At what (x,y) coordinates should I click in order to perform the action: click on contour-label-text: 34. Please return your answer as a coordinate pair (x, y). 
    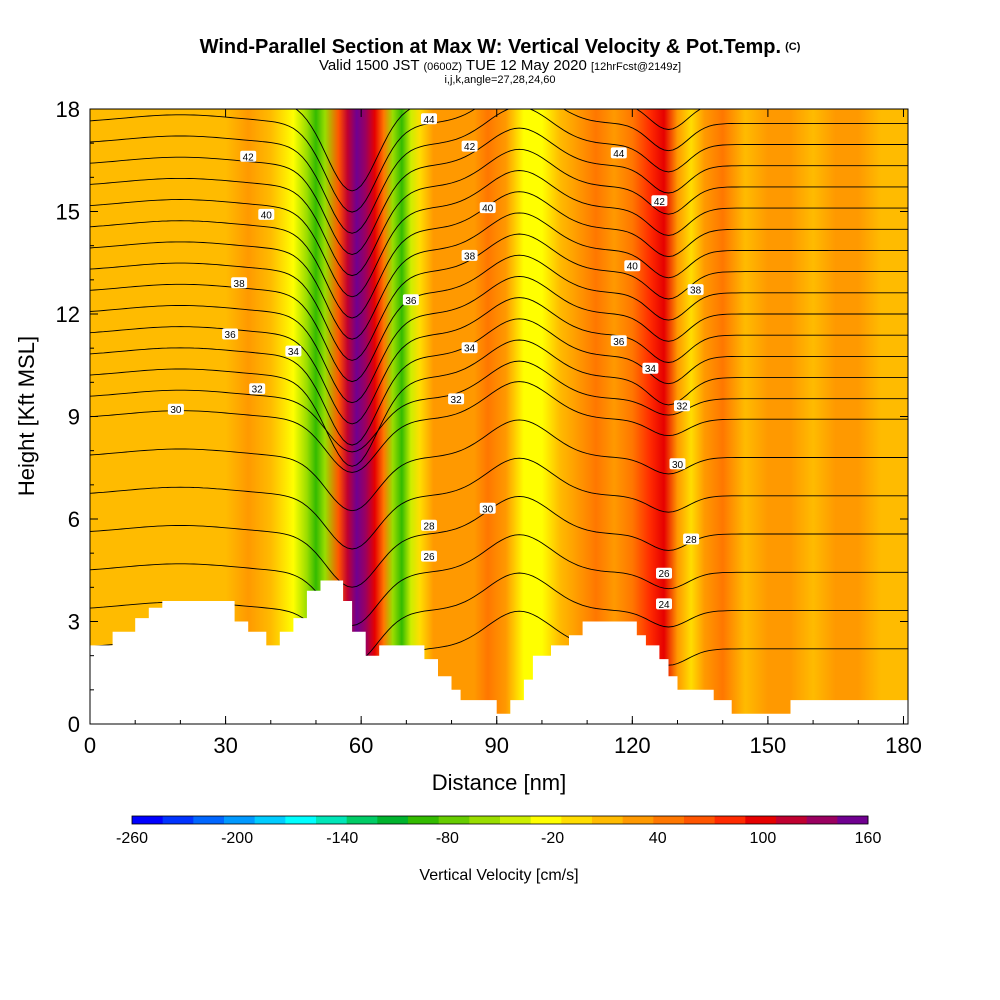
    Looking at the image, I should click on (294, 352).